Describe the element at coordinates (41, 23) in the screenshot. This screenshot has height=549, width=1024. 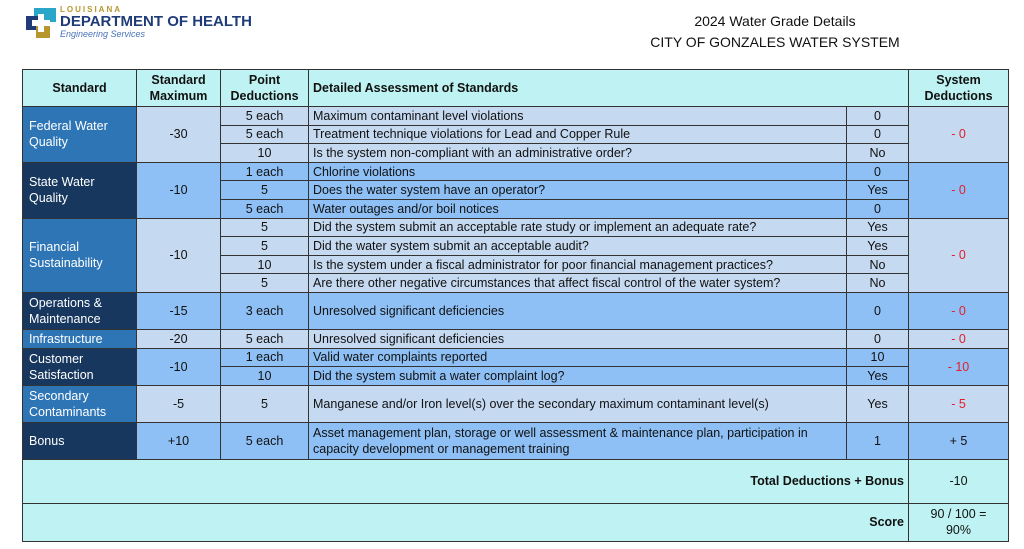
I see `health-cross-logo-icon` at that location.